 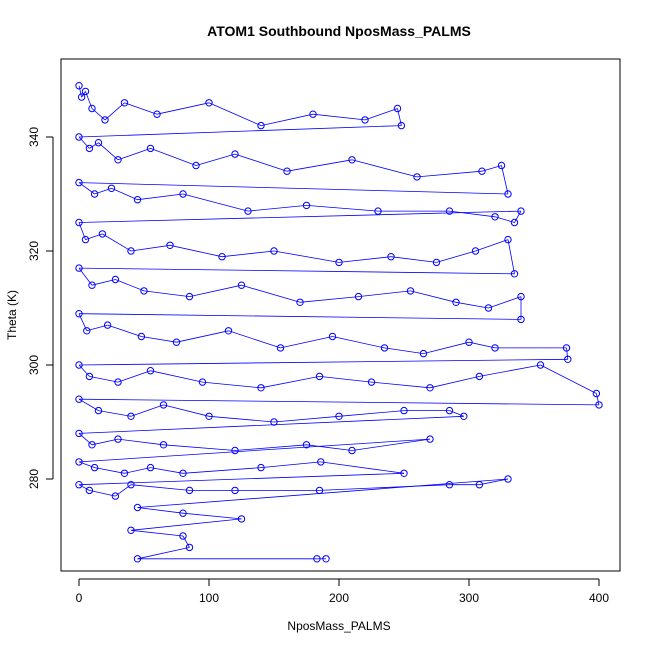 I want to click on y-axis: 280 300 320 340, so click(x=40, y=308).